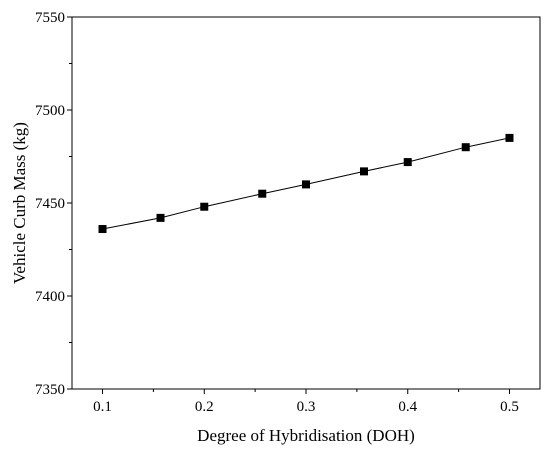 The width and height of the screenshot is (550, 452). I want to click on x-axis: 0.1 0.2 0.3 0.4 0.5, so click(306, 402).